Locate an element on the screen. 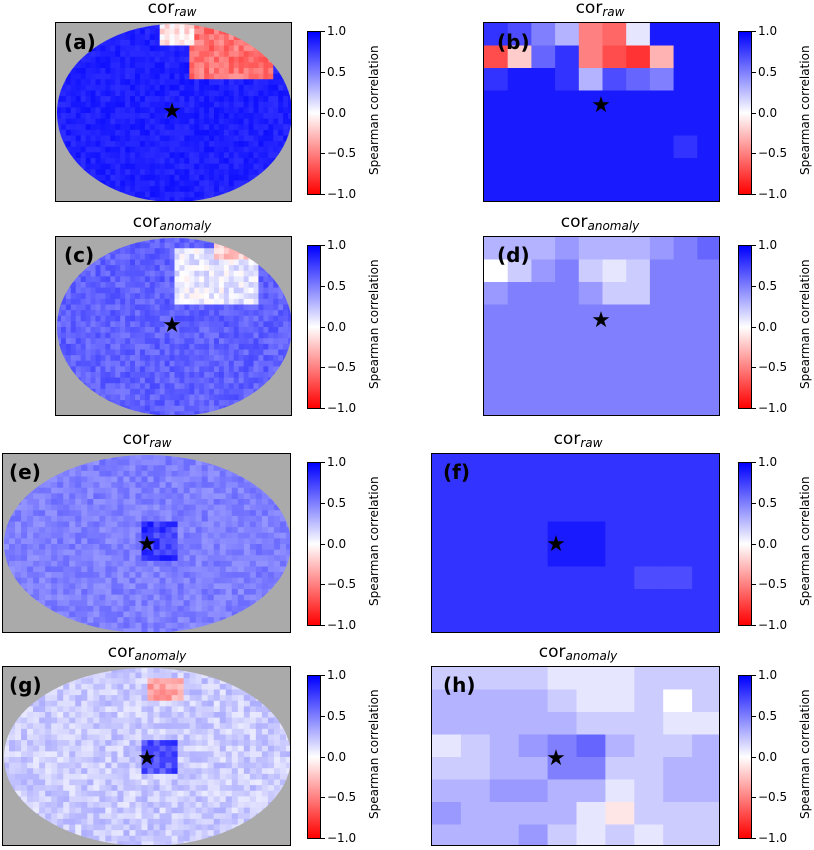 The image size is (814, 850). panel-label: (e) is located at coordinates (25, 472).